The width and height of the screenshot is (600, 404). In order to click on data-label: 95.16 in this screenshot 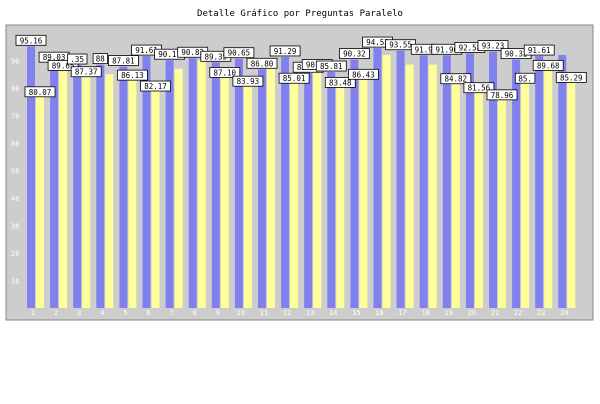, I will do `click(31, 40)`.